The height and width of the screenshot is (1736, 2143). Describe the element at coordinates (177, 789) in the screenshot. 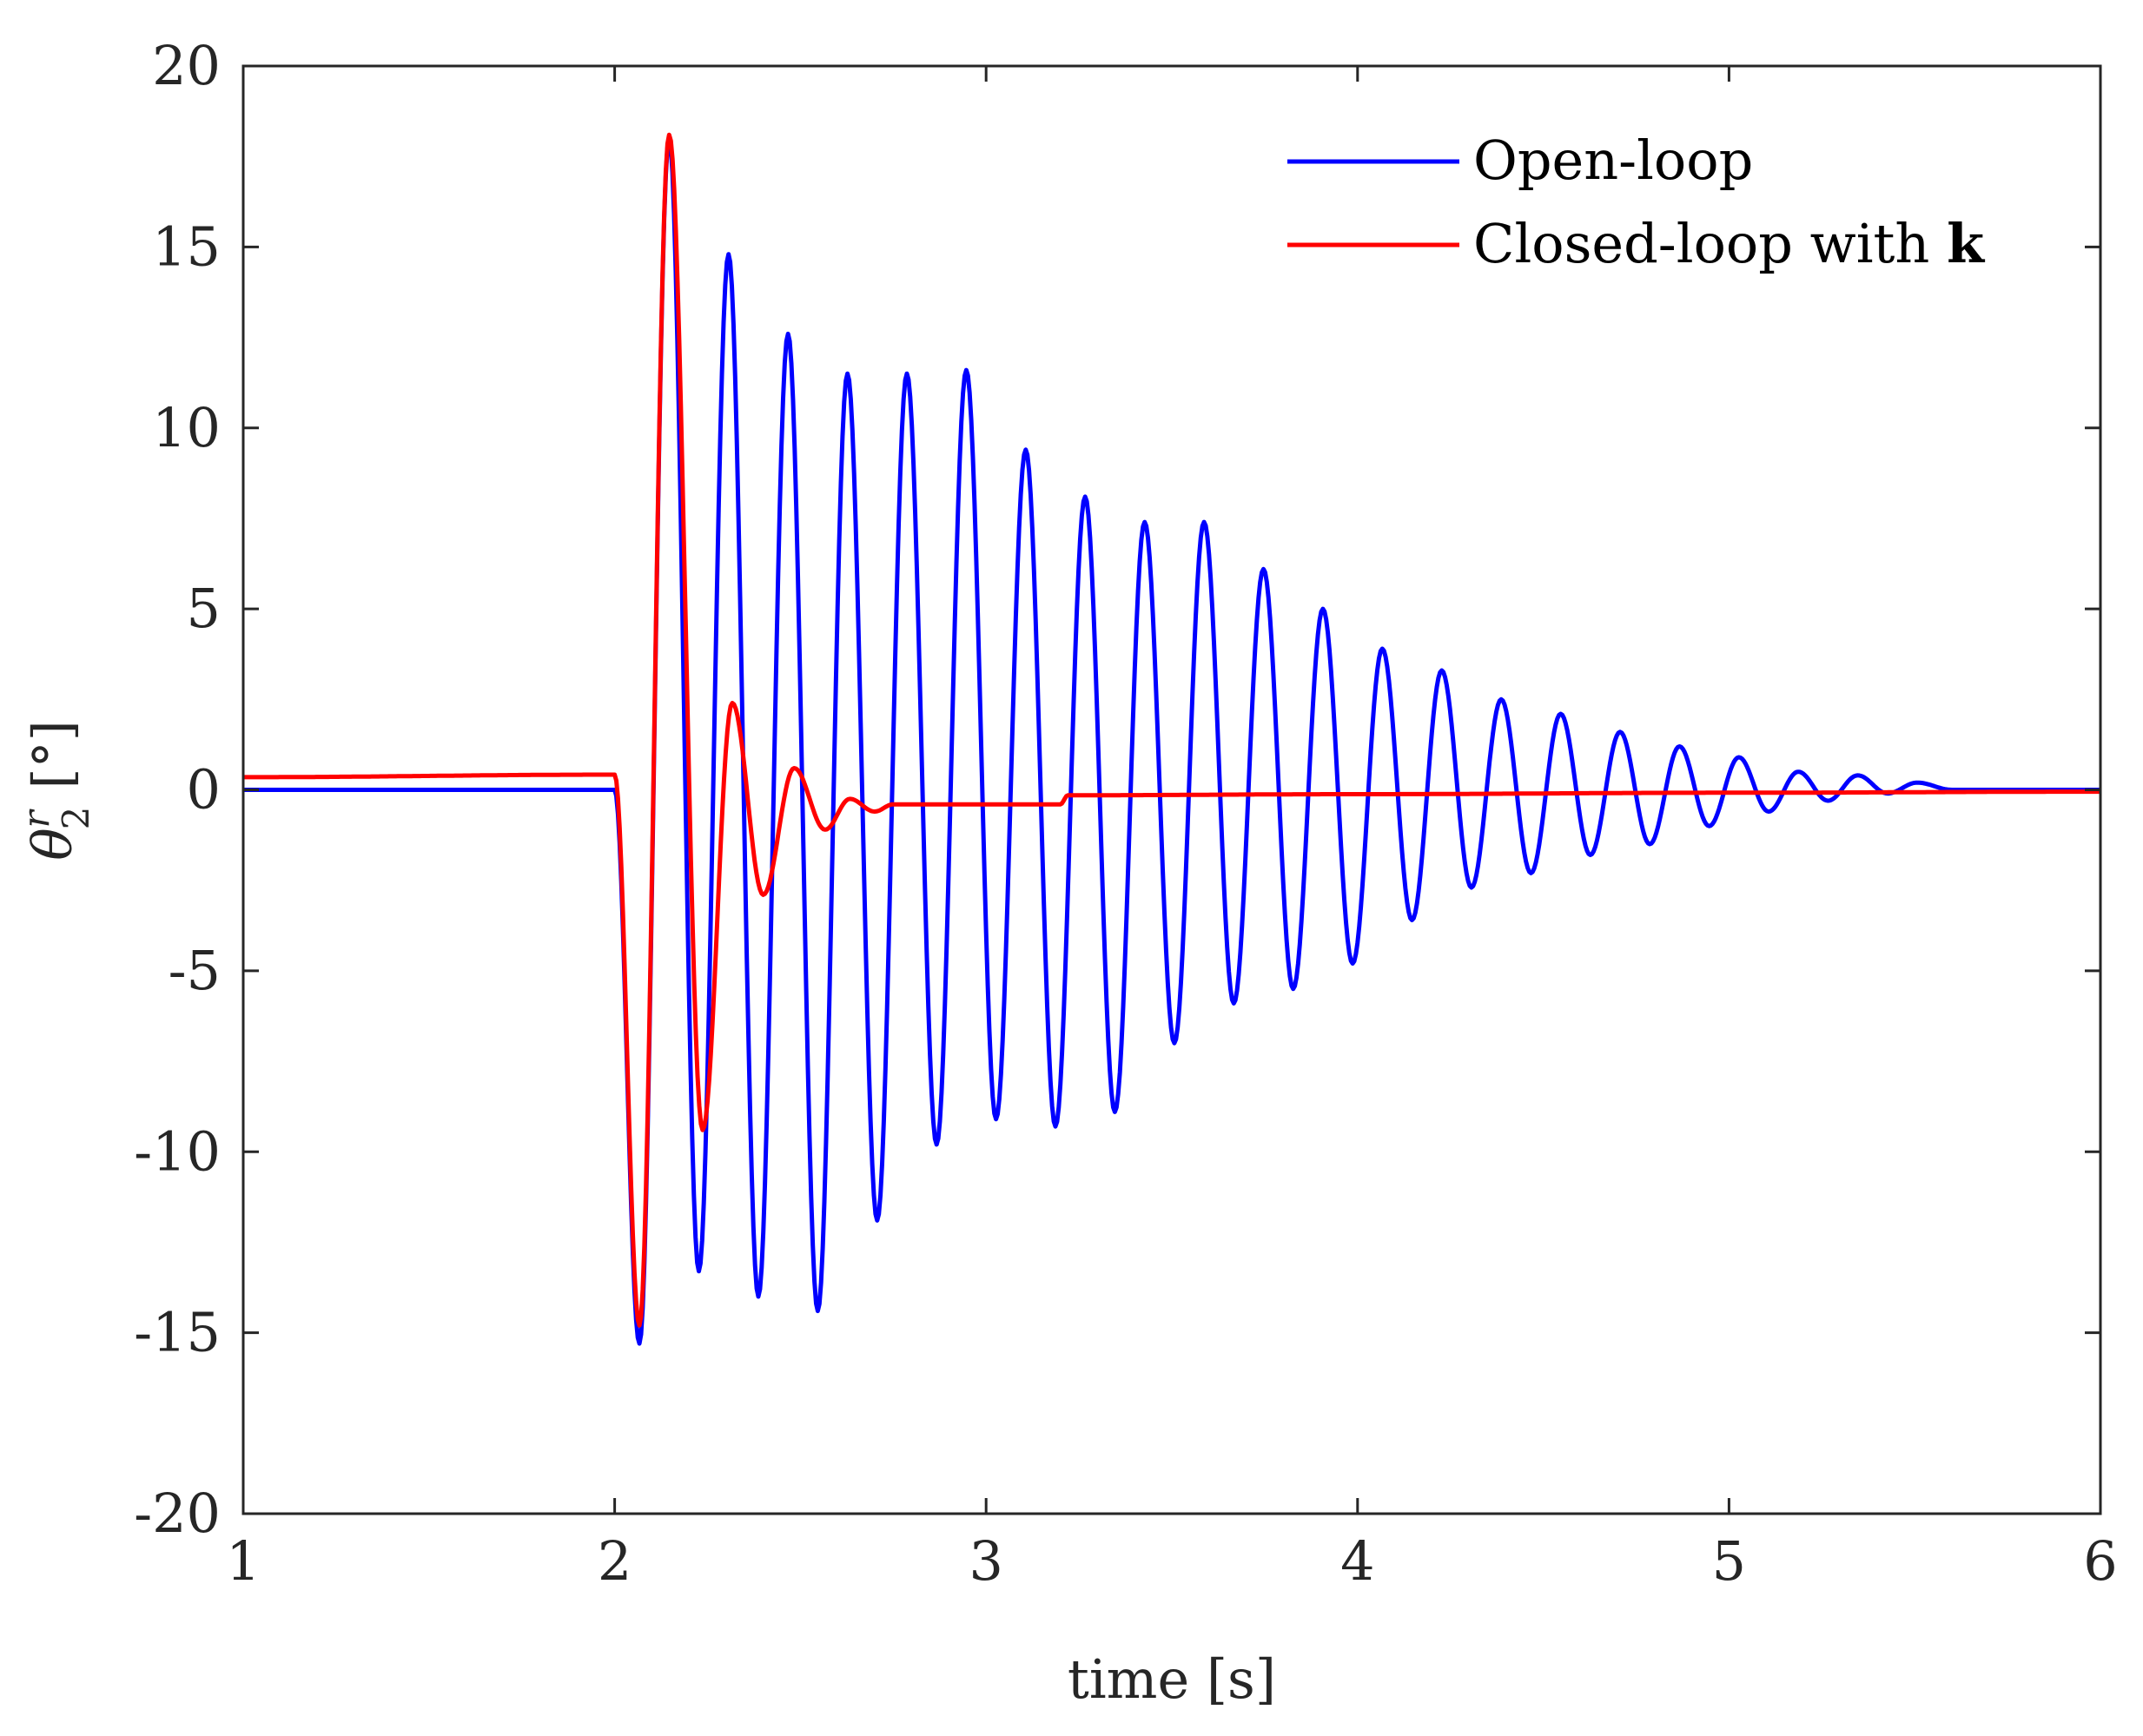

I see `y-tick-labels: -20 -15 -10 -5 0 5 10 15 20` at that location.